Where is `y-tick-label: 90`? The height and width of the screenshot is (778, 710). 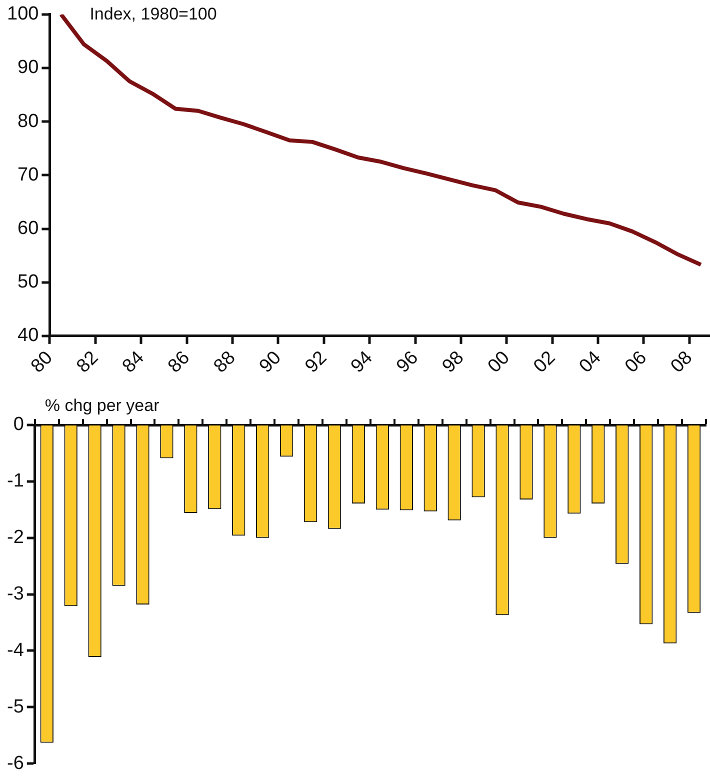 y-tick-label: 90 is located at coordinates (28, 67).